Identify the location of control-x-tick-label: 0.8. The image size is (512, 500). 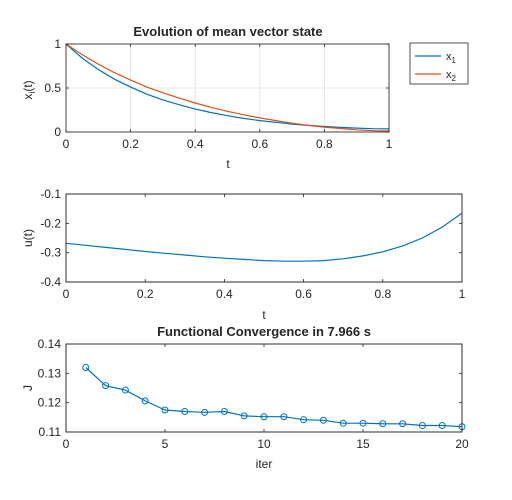
(382, 294).